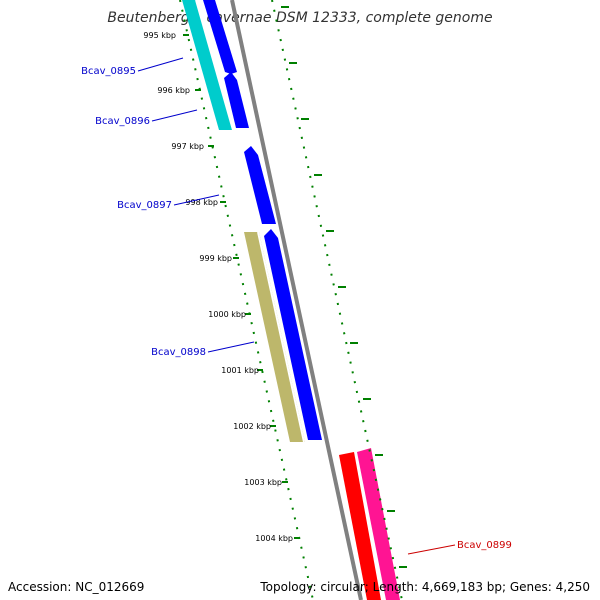 This screenshot has width=600, height=600. I want to click on tick-label: 996 kbp, so click(173, 90).